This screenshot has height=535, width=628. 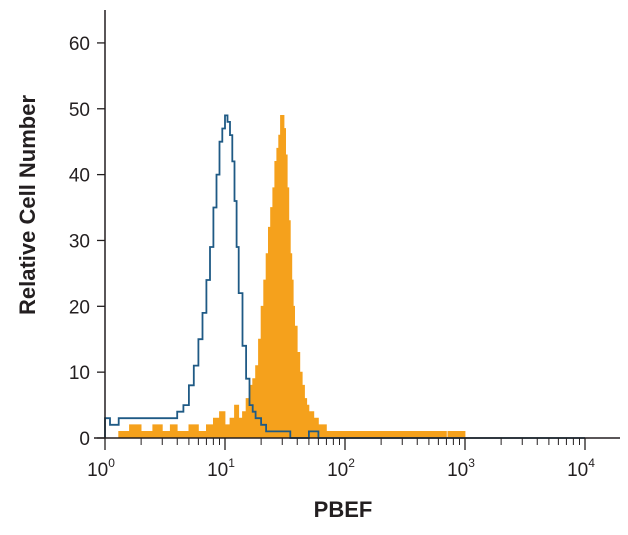 What do you see at coordinates (79, 373) in the screenshot?
I see `y-tick-label: 10` at bounding box center [79, 373].